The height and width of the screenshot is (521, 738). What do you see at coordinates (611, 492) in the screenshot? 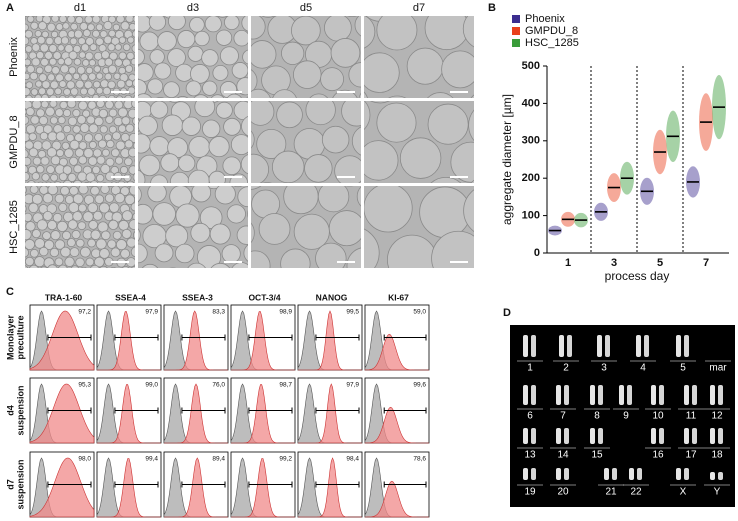
I see `chromosome-label: 21` at bounding box center [611, 492].